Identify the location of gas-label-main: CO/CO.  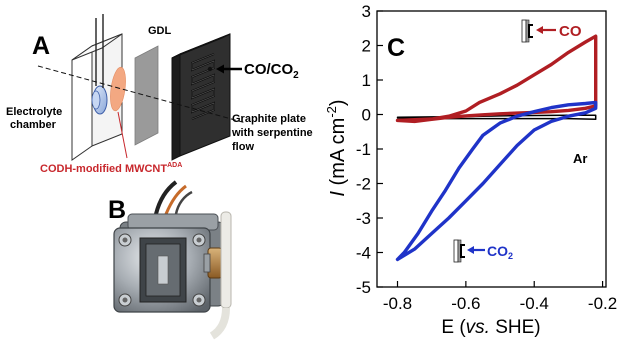
(269, 69).